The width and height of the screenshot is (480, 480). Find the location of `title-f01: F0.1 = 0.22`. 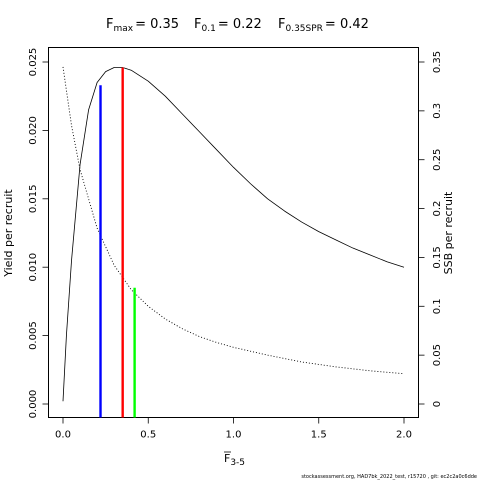

title-f01: F0.1 = 0.22 is located at coordinates (228, 25).